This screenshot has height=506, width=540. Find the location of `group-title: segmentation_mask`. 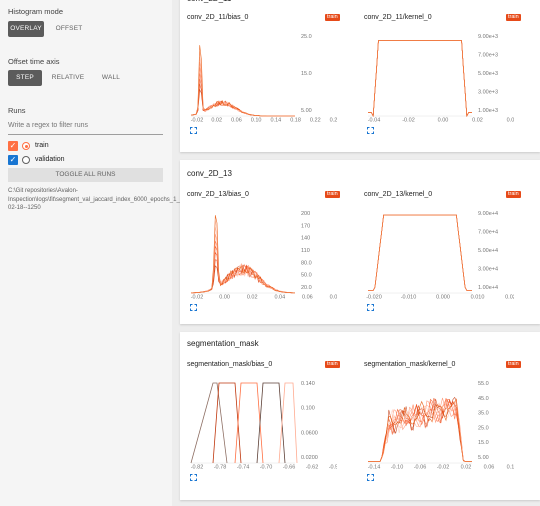

group-title: segmentation_mask is located at coordinates (223, 343).